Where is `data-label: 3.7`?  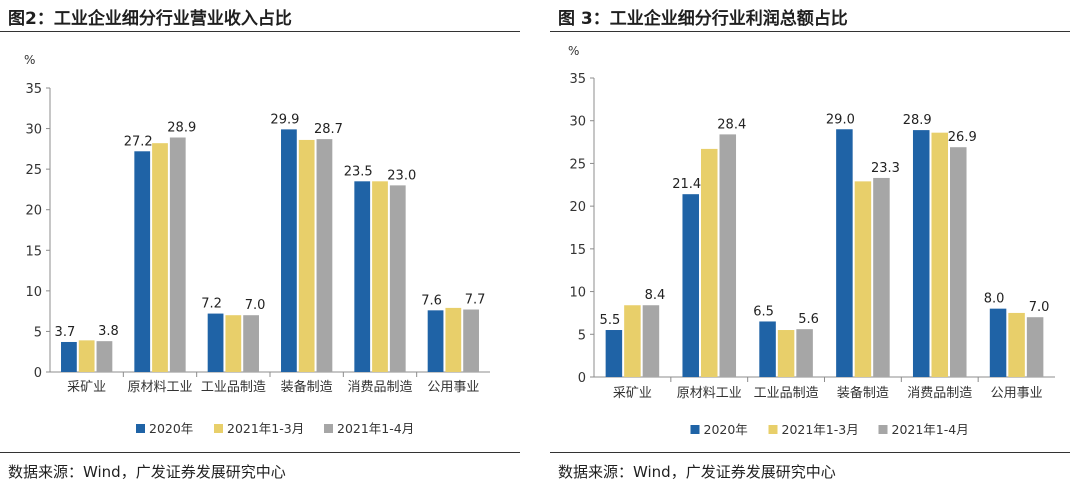
data-label: 3.7 is located at coordinates (65, 332).